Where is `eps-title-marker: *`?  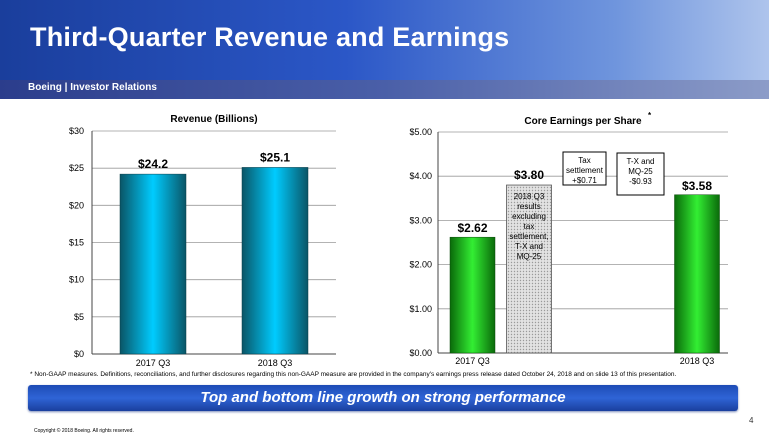 eps-title-marker: * is located at coordinates (650, 115).